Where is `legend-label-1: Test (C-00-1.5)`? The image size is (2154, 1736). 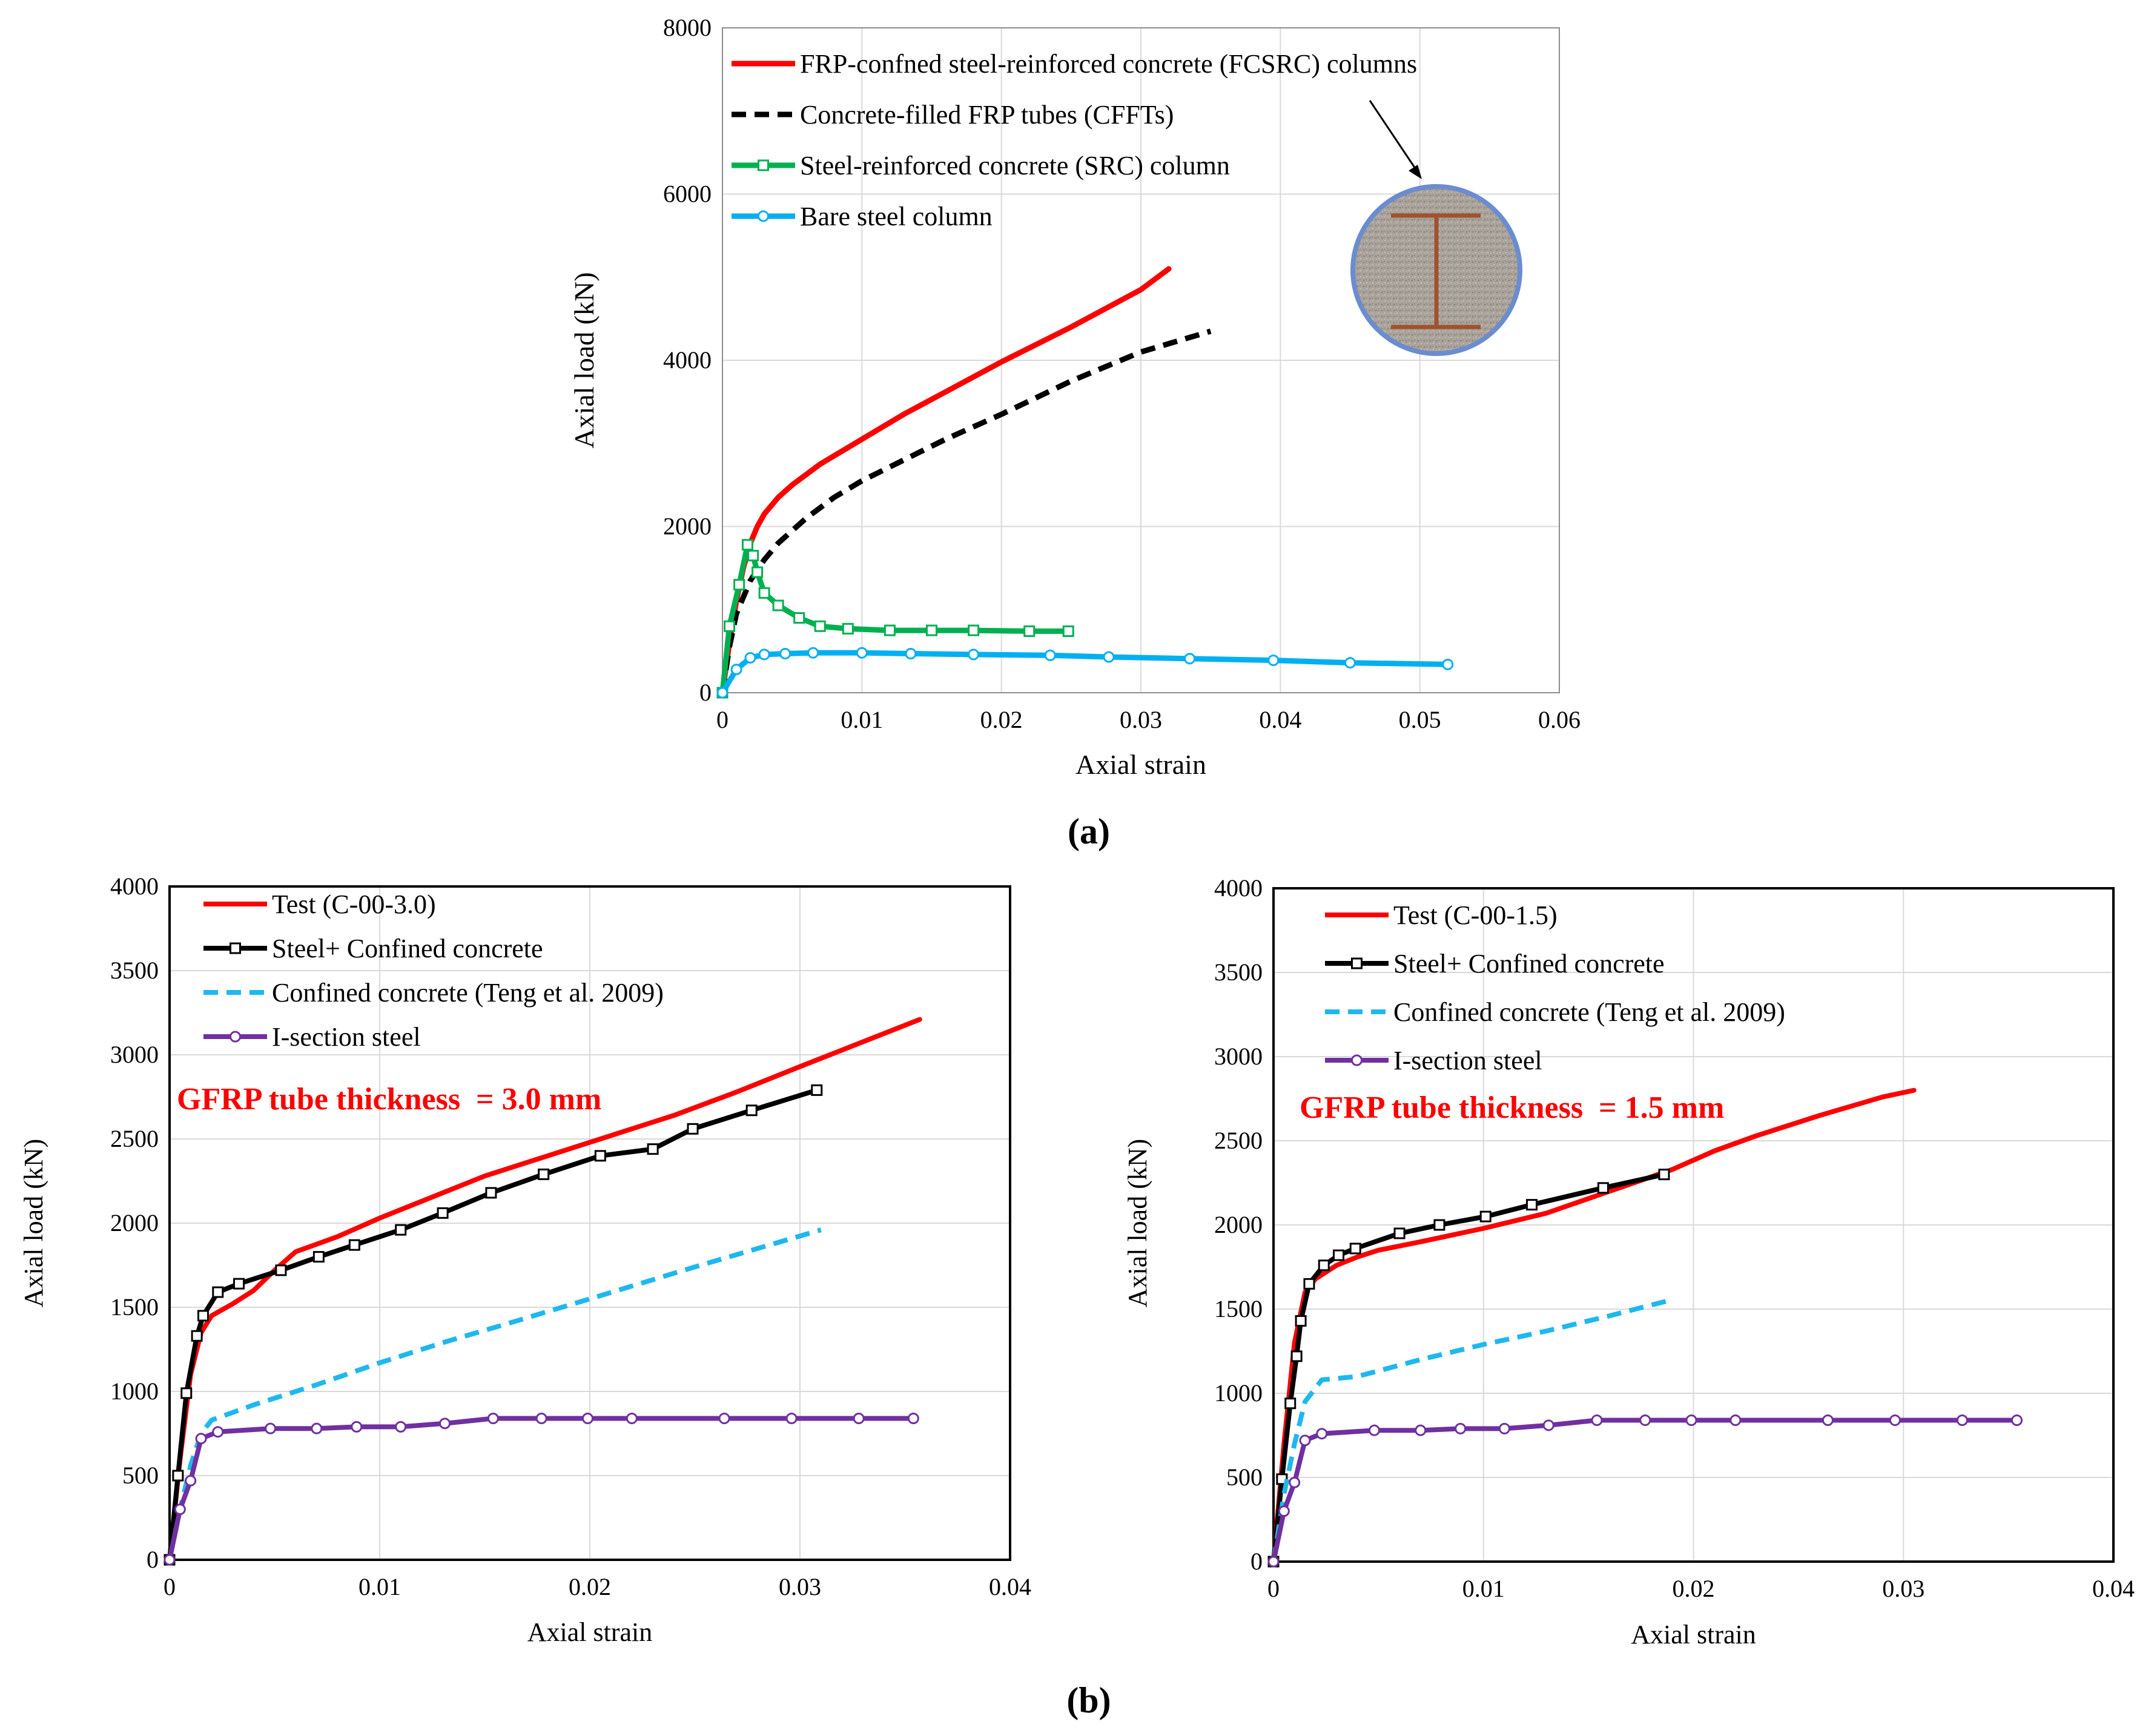
legend-label-1: Test (C-00-1.5) is located at coordinates (1475, 915).